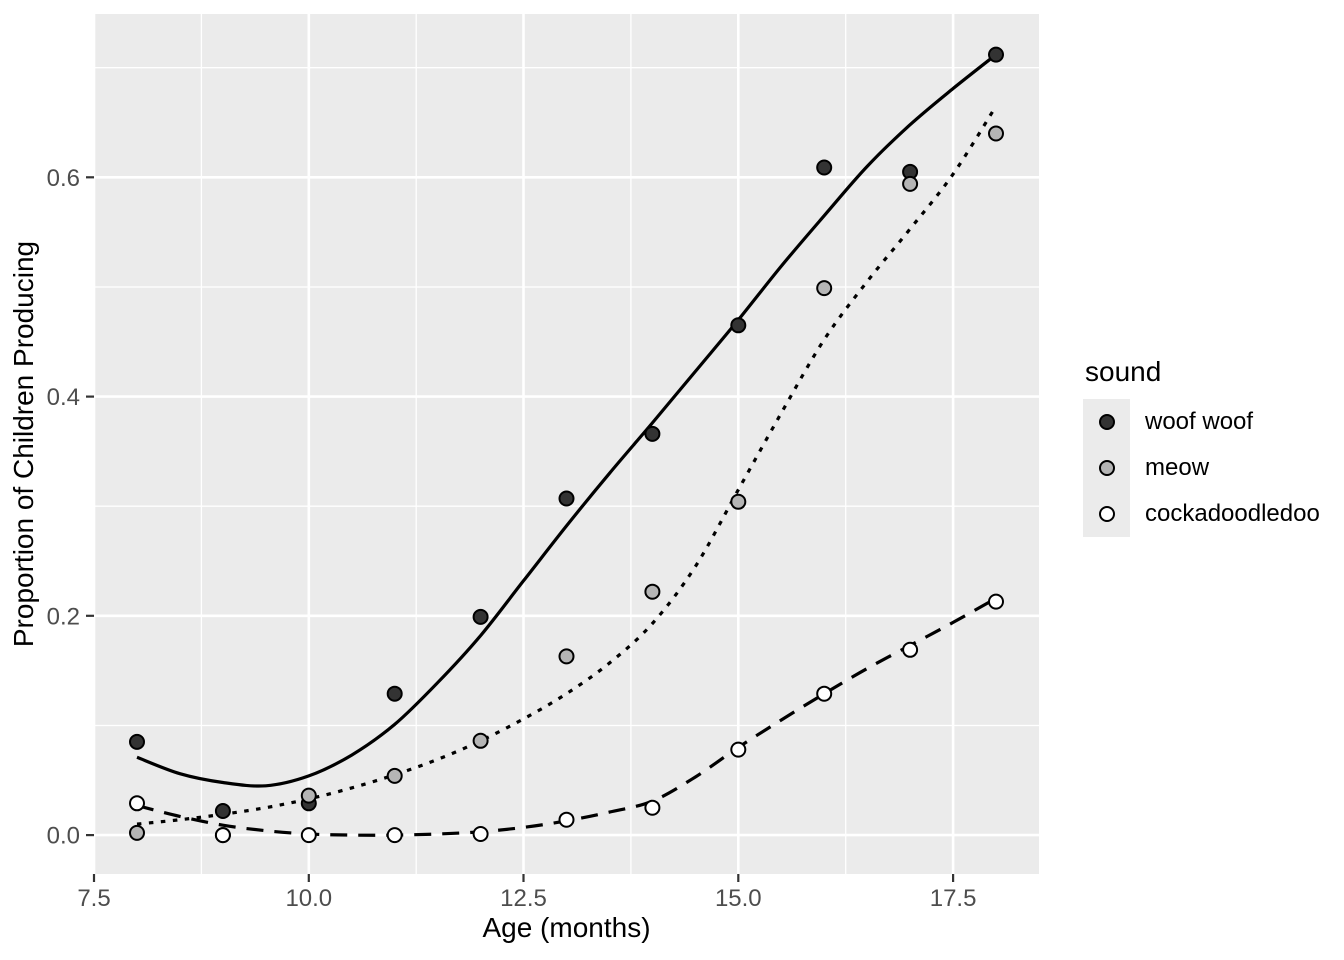 Image resolution: width=1344 pixels, height=960 pixels. I want to click on legend-label: woof woof, so click(1199, 421).